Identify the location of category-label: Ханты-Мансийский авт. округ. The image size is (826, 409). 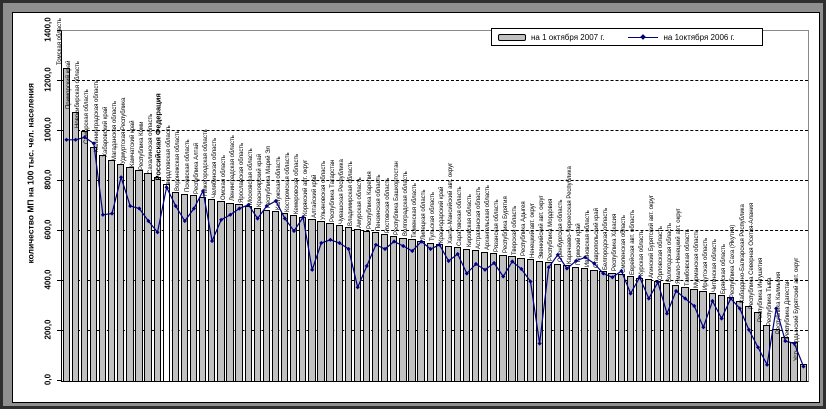
(451, 203).